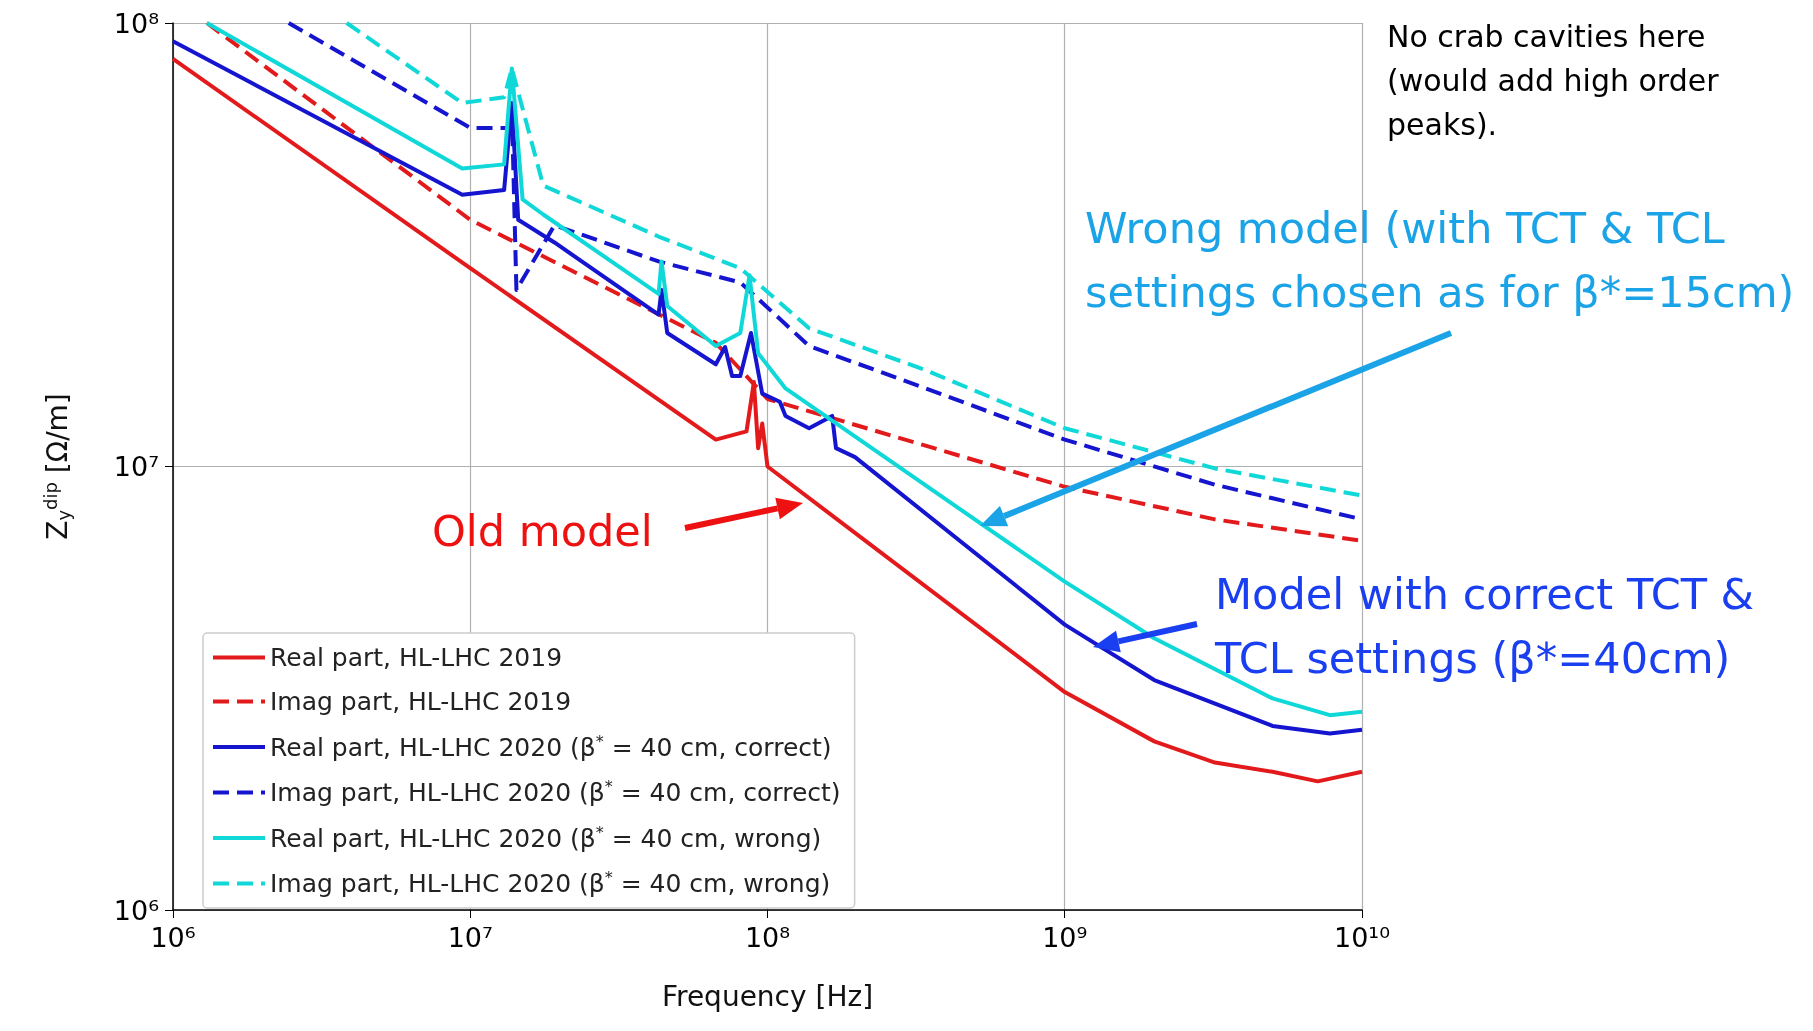  I want to click on legend-label: Real part, HL-LHC 2020 (β* = 40 cm, correct), so click(551, 746).